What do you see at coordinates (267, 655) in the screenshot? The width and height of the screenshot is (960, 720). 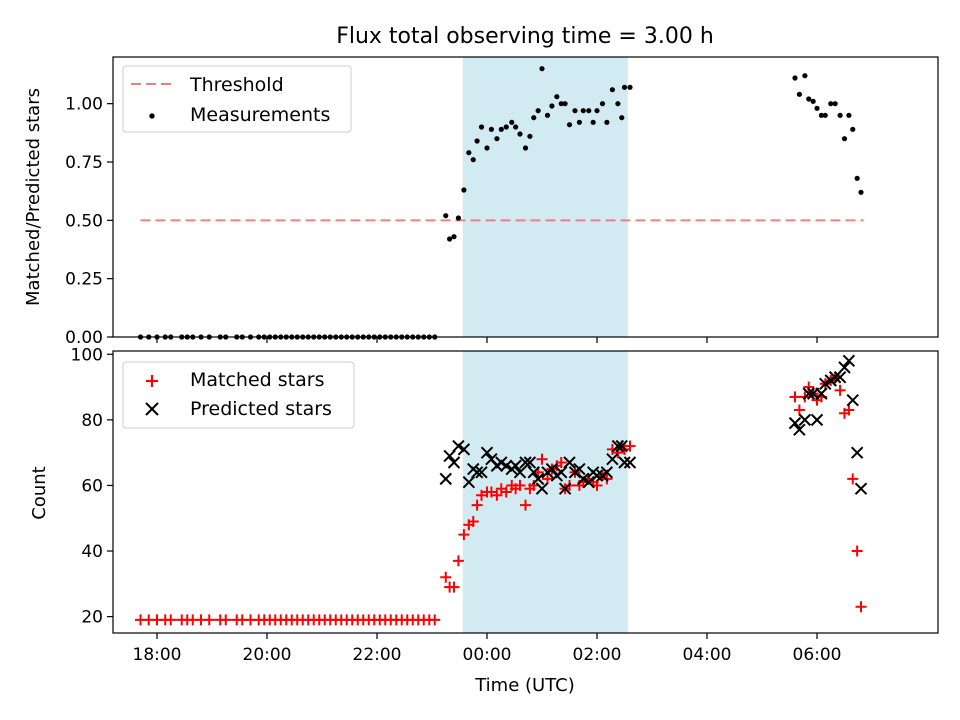 I see `x-tick-label: 20:00` at bounding box center [267, 655].